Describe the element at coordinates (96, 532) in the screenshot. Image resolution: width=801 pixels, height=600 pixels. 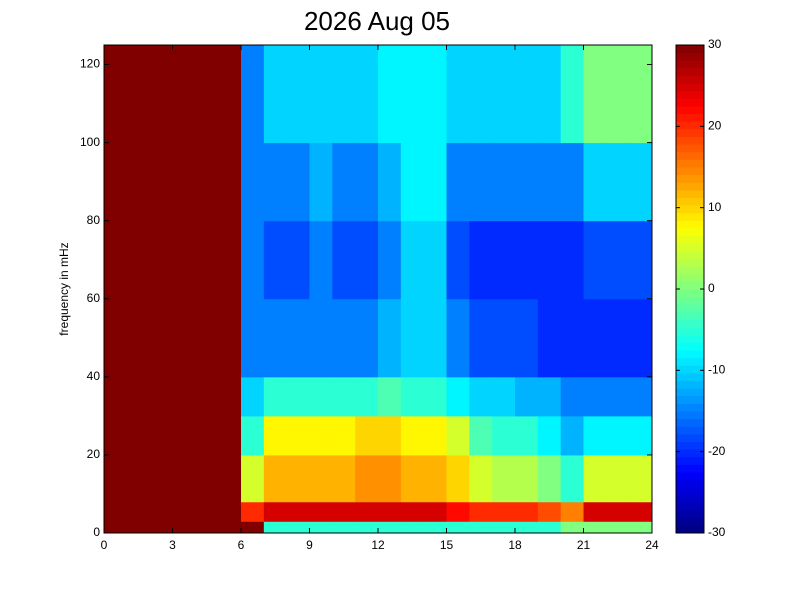
I see `y-tick-label: 0` at that location.